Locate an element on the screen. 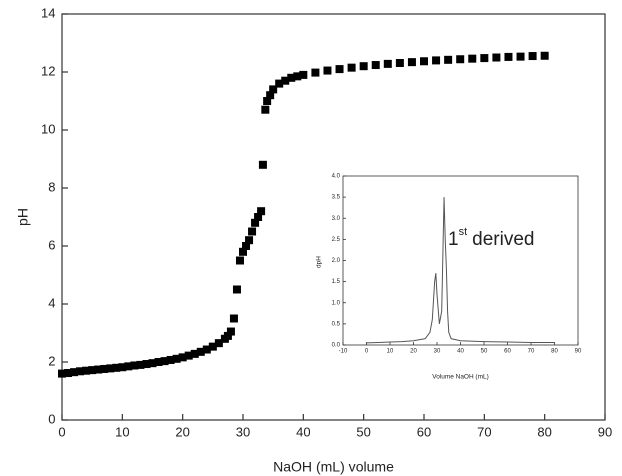  y-tick-label: 12 is located at coordinates (48, 70).